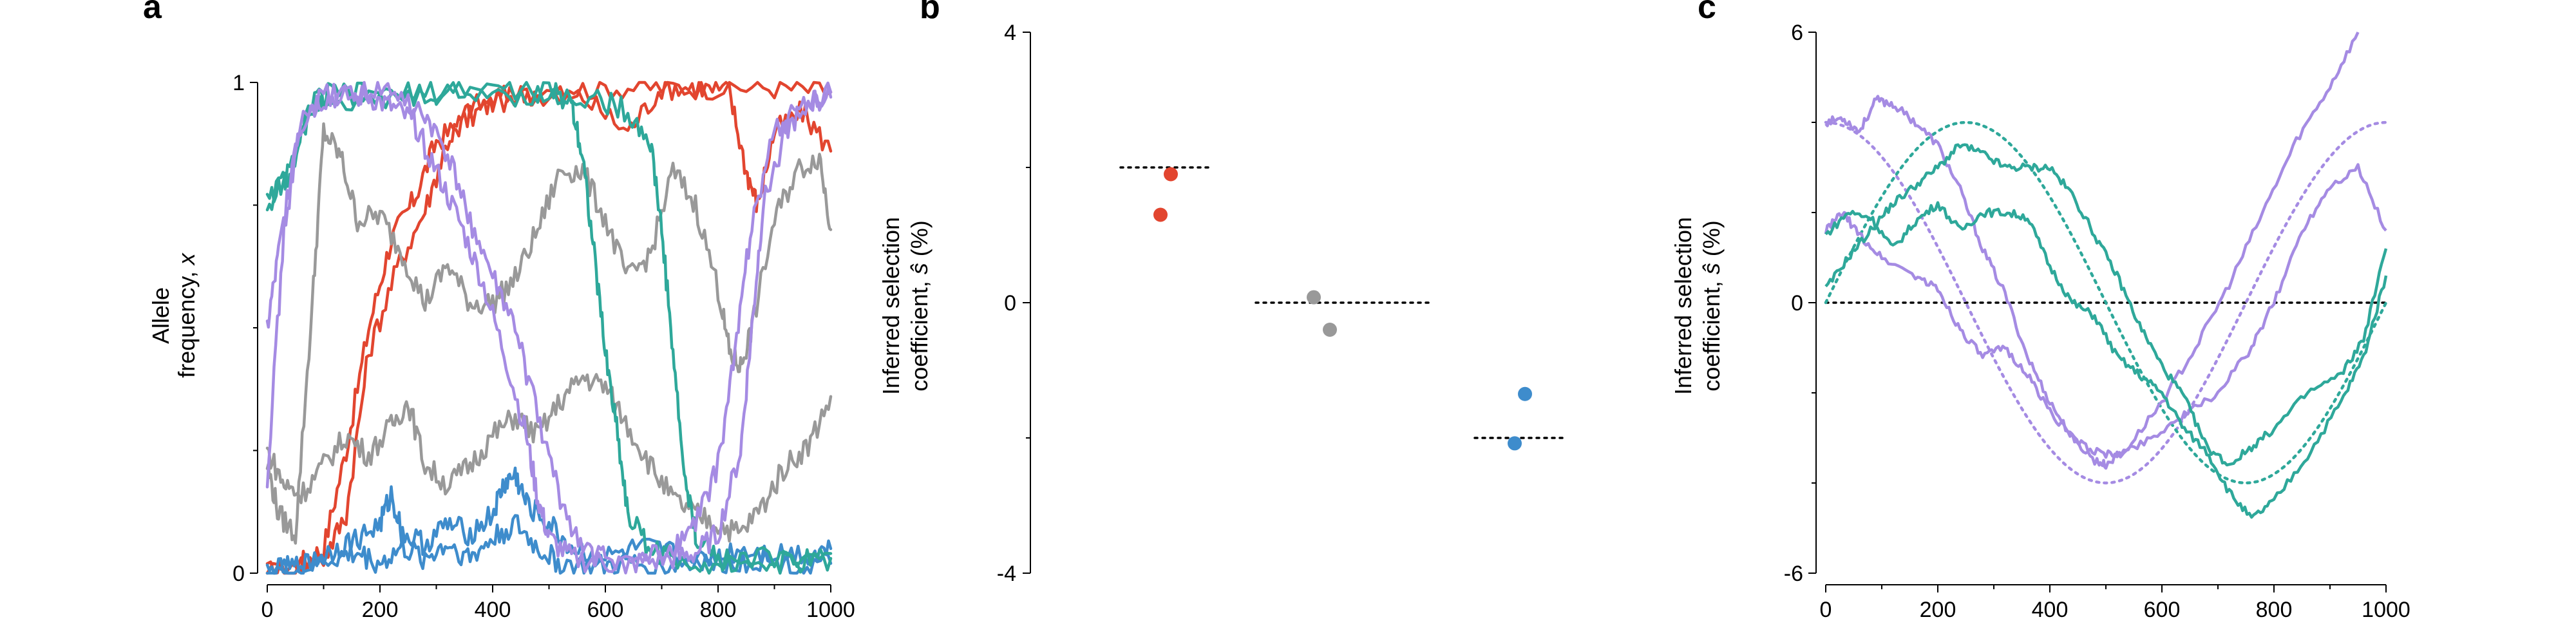 The height and width of the screenshot is (644, 2576). What do you see at coordinates (605, 610) in the screenshot?
I see `panel-a-x-tick-label: 600` at bounding box center [605, 610].